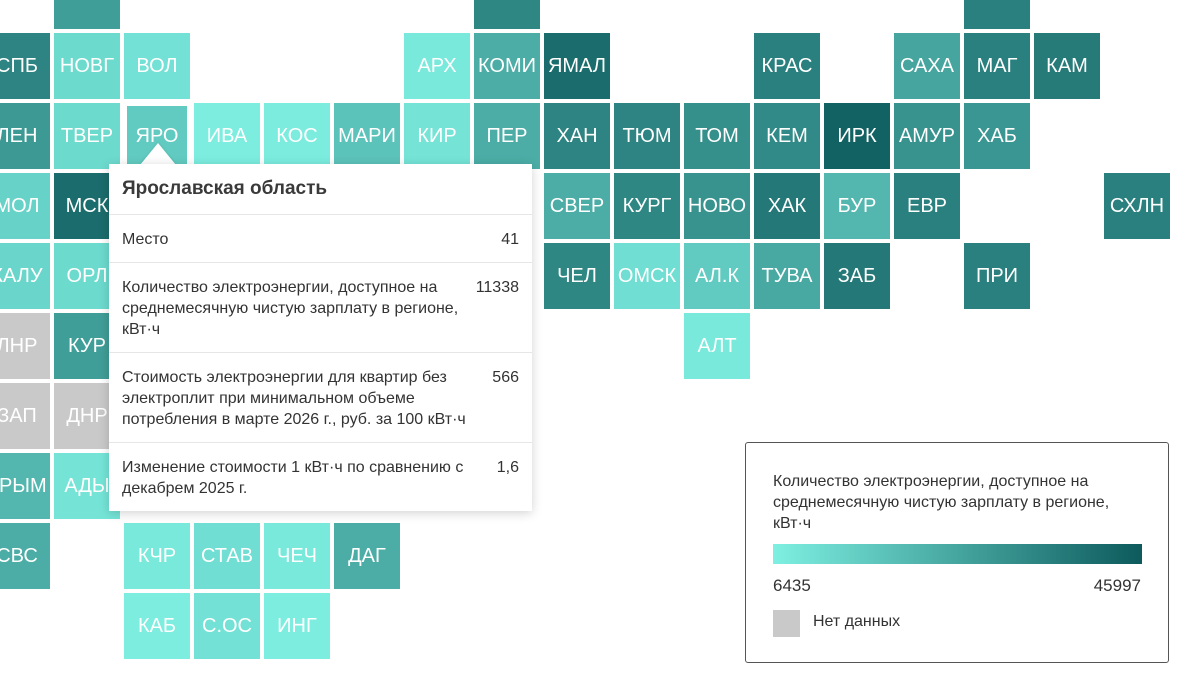 Image resolution: width=1200 pixels, height=675 pixels. I want to click on region-tile: ЯМАЛ, so click(577, 66).